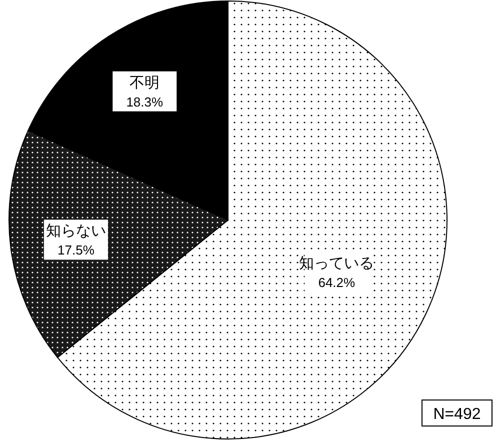 This screenshot has height=443, width=496. What do you see at coordinates (145, 102) in the screenshot?
I see `data-label: 18.3%` at bounding box center [145, 102].